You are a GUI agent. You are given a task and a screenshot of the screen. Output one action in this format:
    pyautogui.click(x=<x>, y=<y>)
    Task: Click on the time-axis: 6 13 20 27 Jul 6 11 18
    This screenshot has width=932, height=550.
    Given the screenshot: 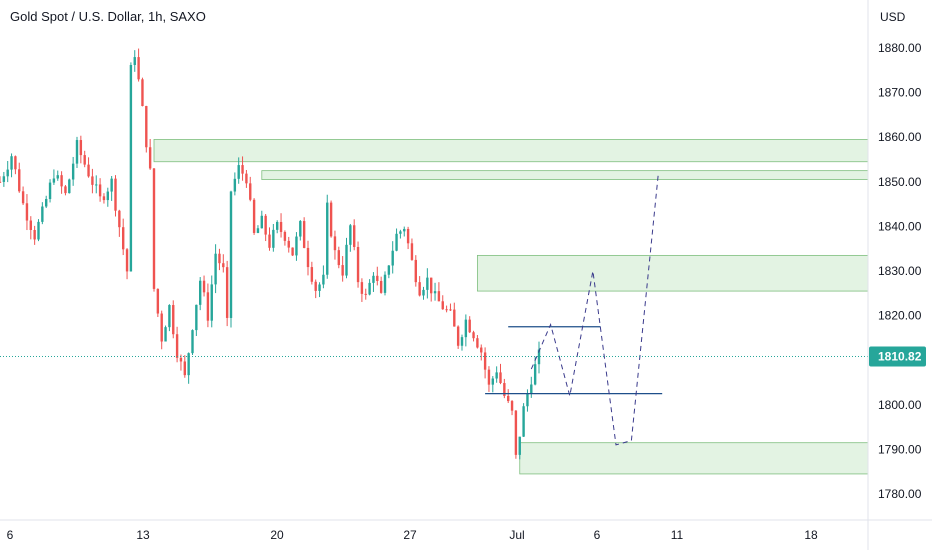 What is the action you would take?
    pyautogui.click(x=412, y=535)
    